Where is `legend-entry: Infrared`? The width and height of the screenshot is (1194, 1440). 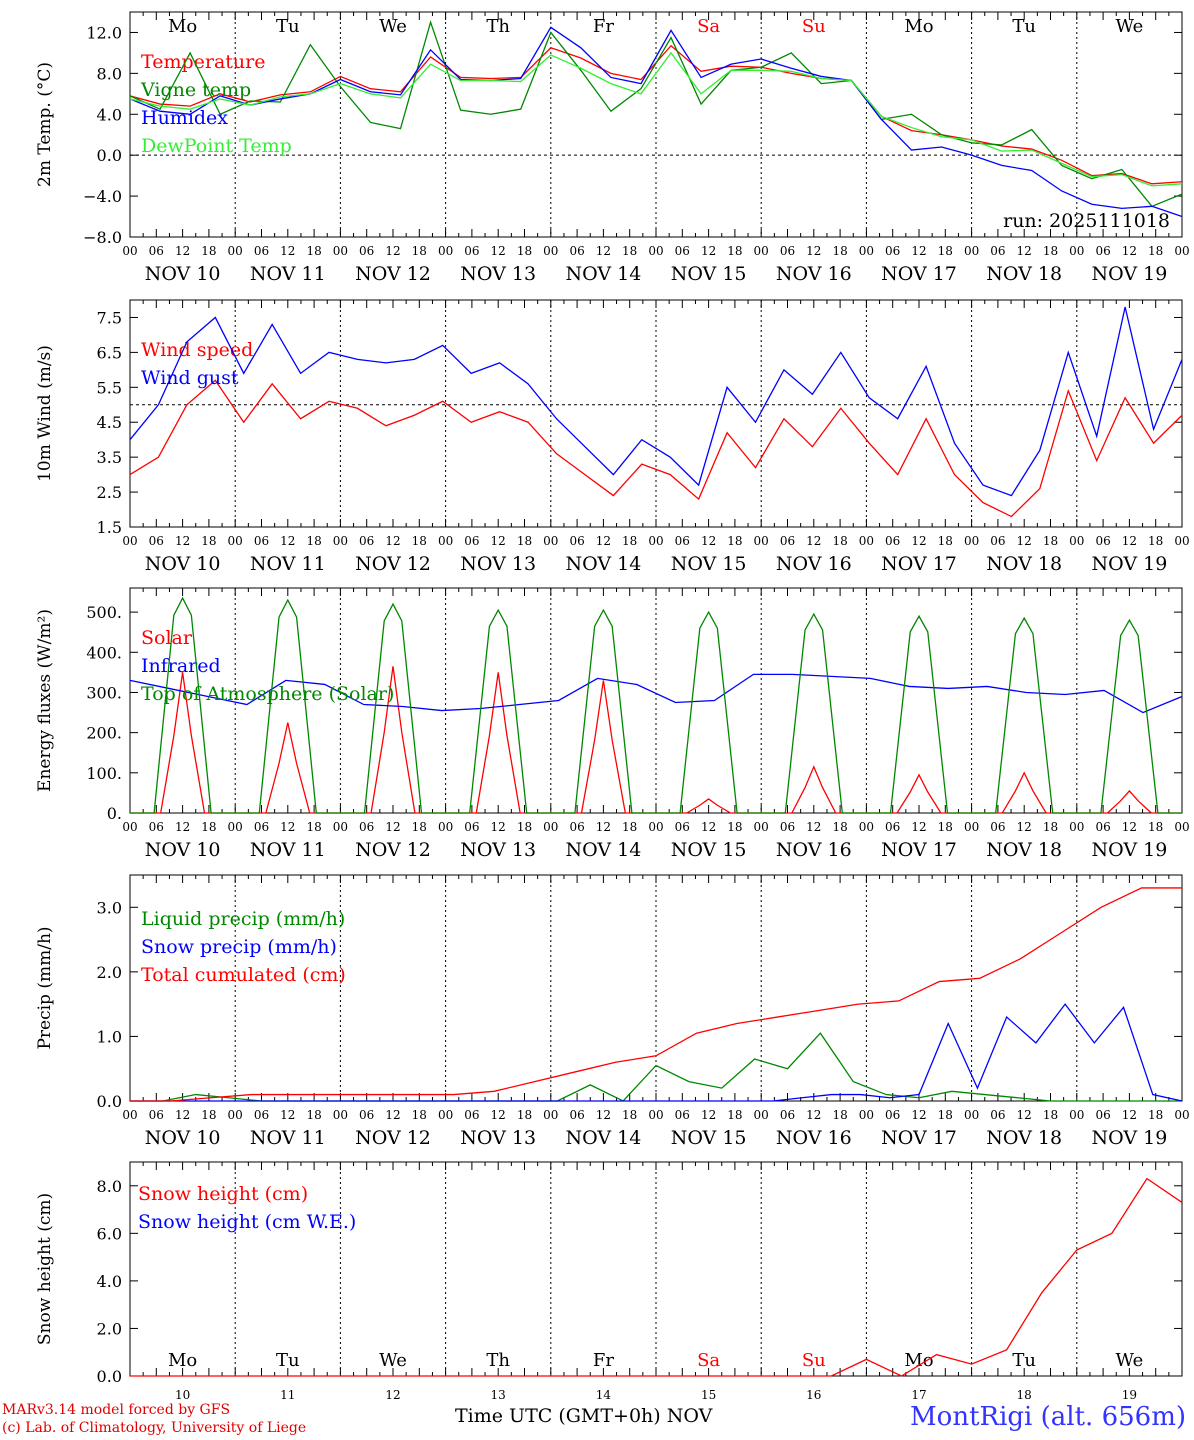 legend-entry: Infrared is located at coordinates (181, 666).